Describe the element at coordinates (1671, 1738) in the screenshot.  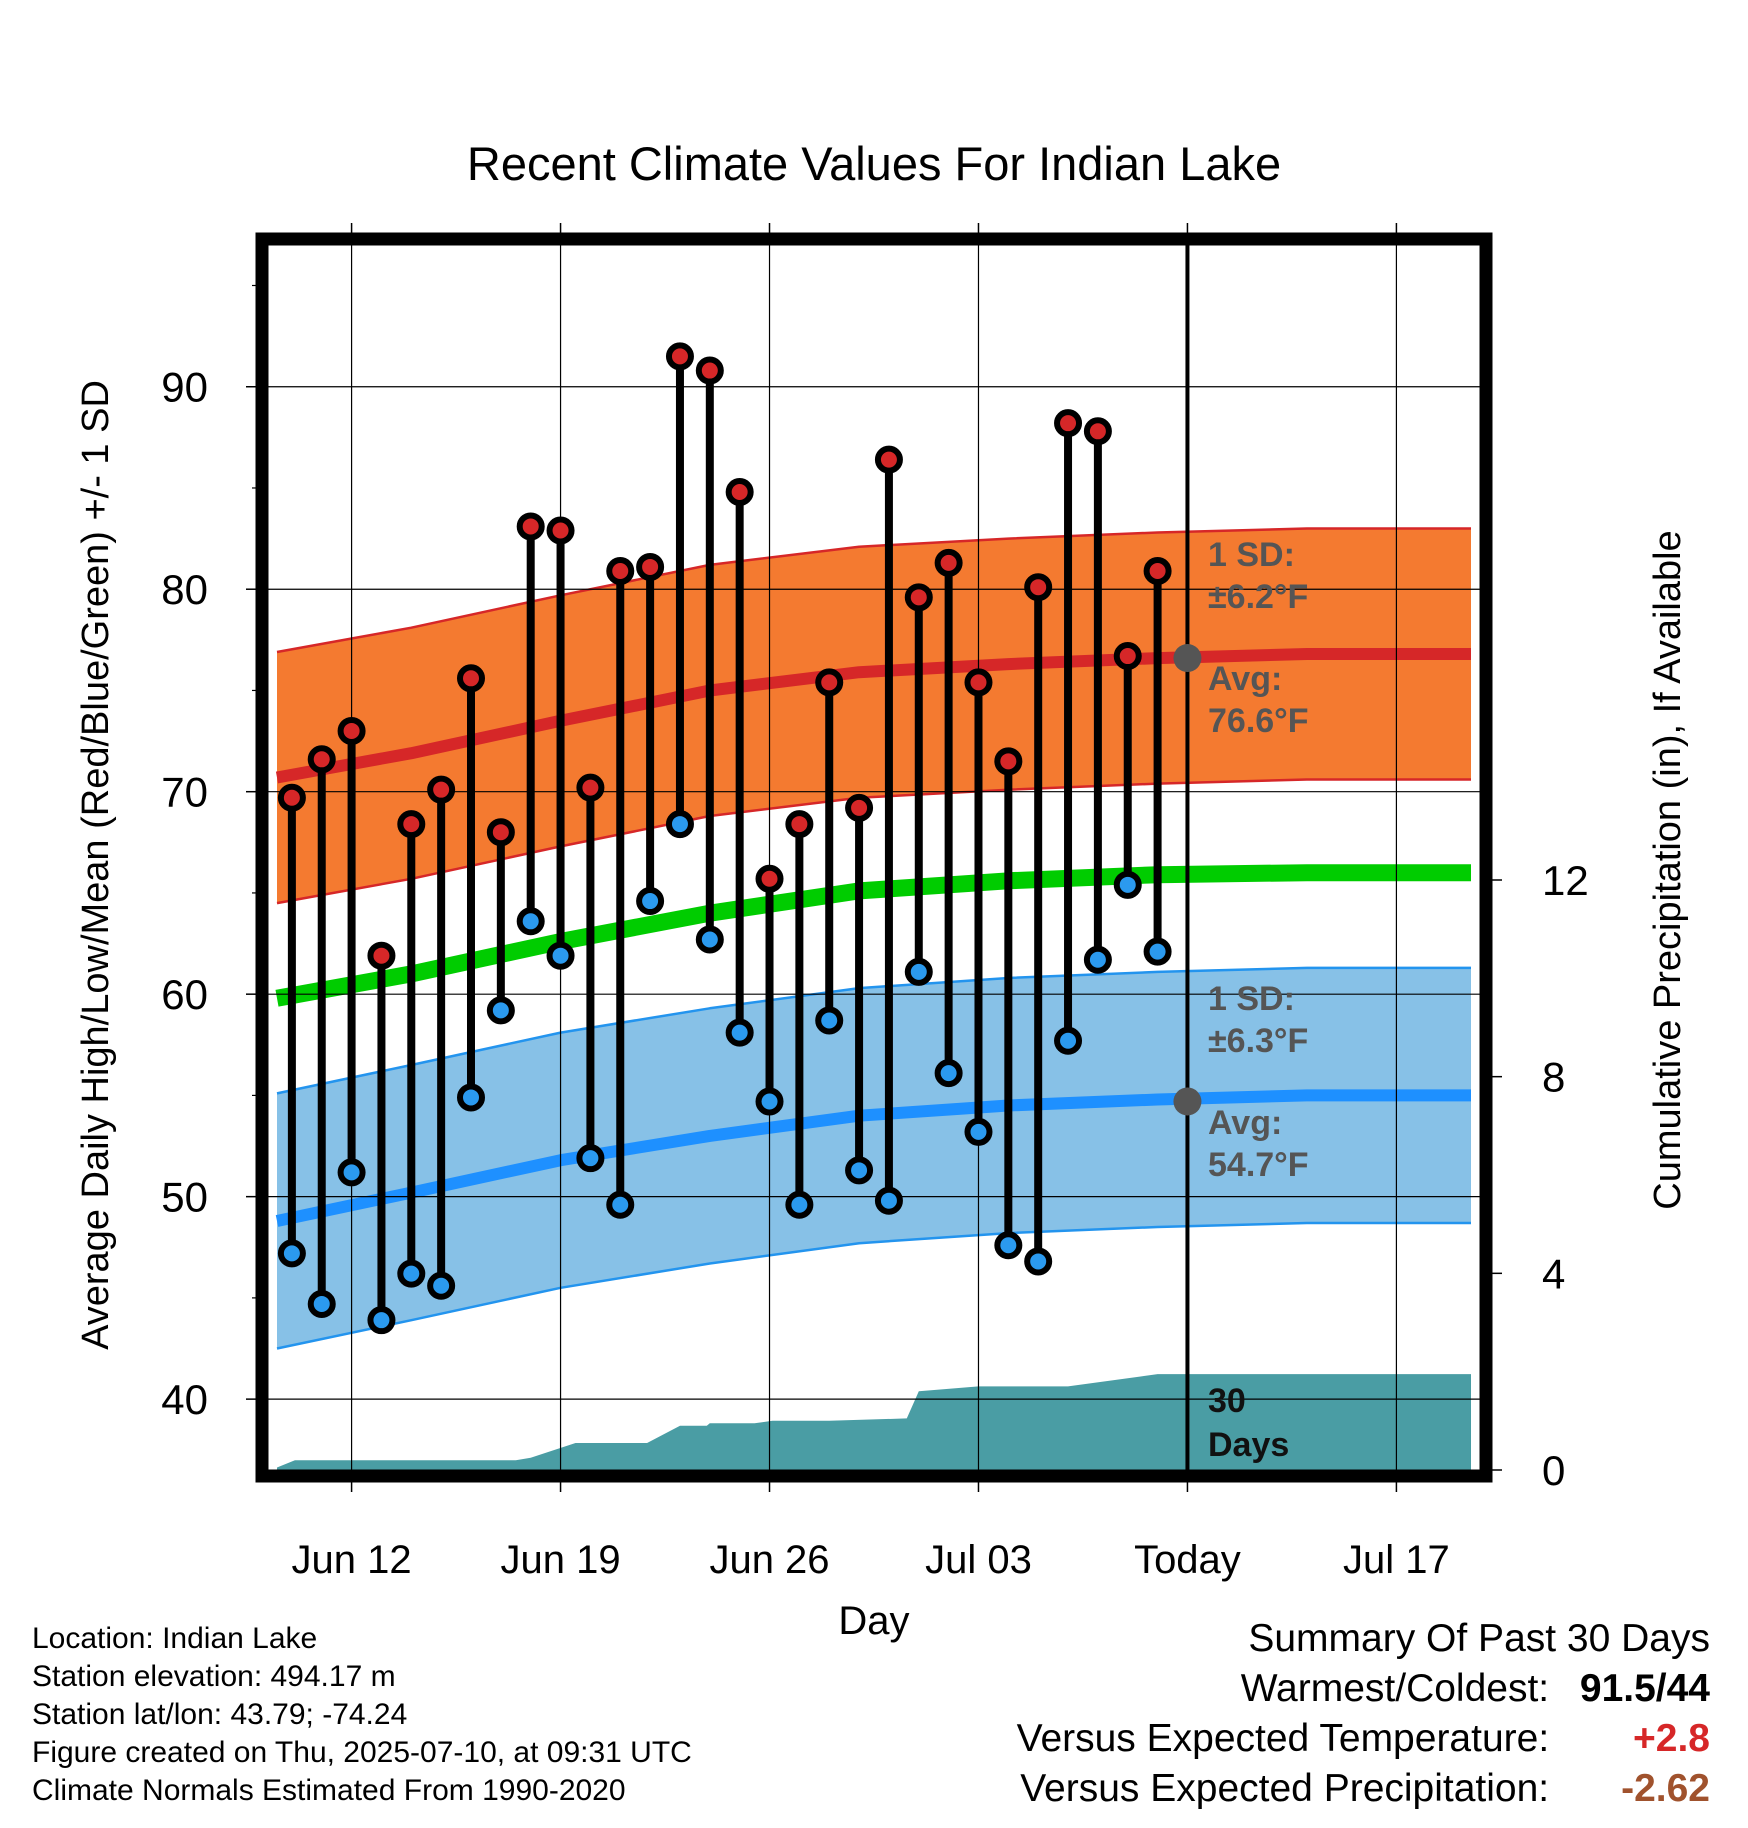
I see `summary-temp-value: +2.8` at that location.